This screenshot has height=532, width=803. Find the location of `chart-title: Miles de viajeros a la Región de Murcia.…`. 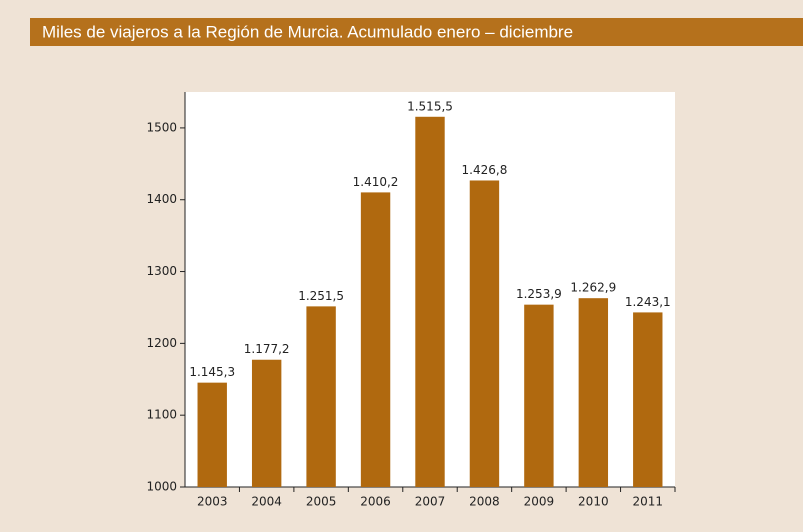

chart-title: Miles de viajeros a la Región de Murcia.… is located at coordinates (307, 31).